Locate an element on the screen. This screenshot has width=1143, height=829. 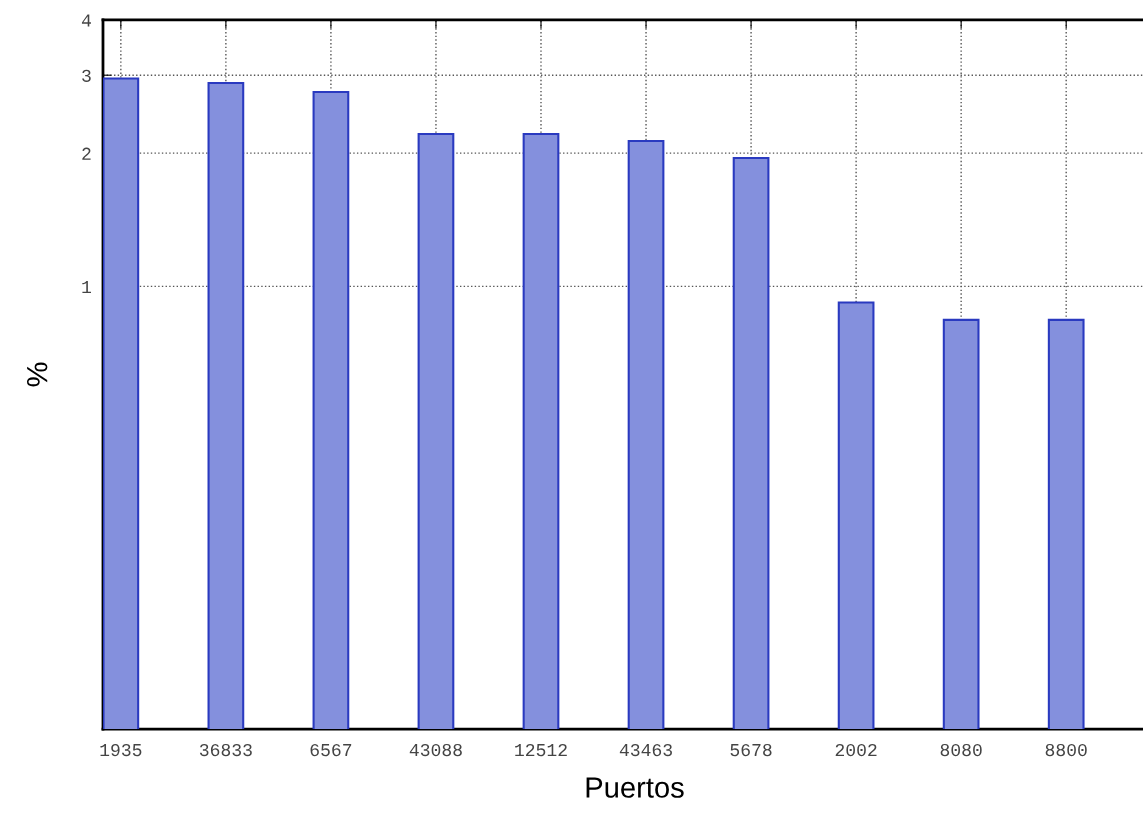
x-axis-title: Puertos is located at coordinates (635, 787).